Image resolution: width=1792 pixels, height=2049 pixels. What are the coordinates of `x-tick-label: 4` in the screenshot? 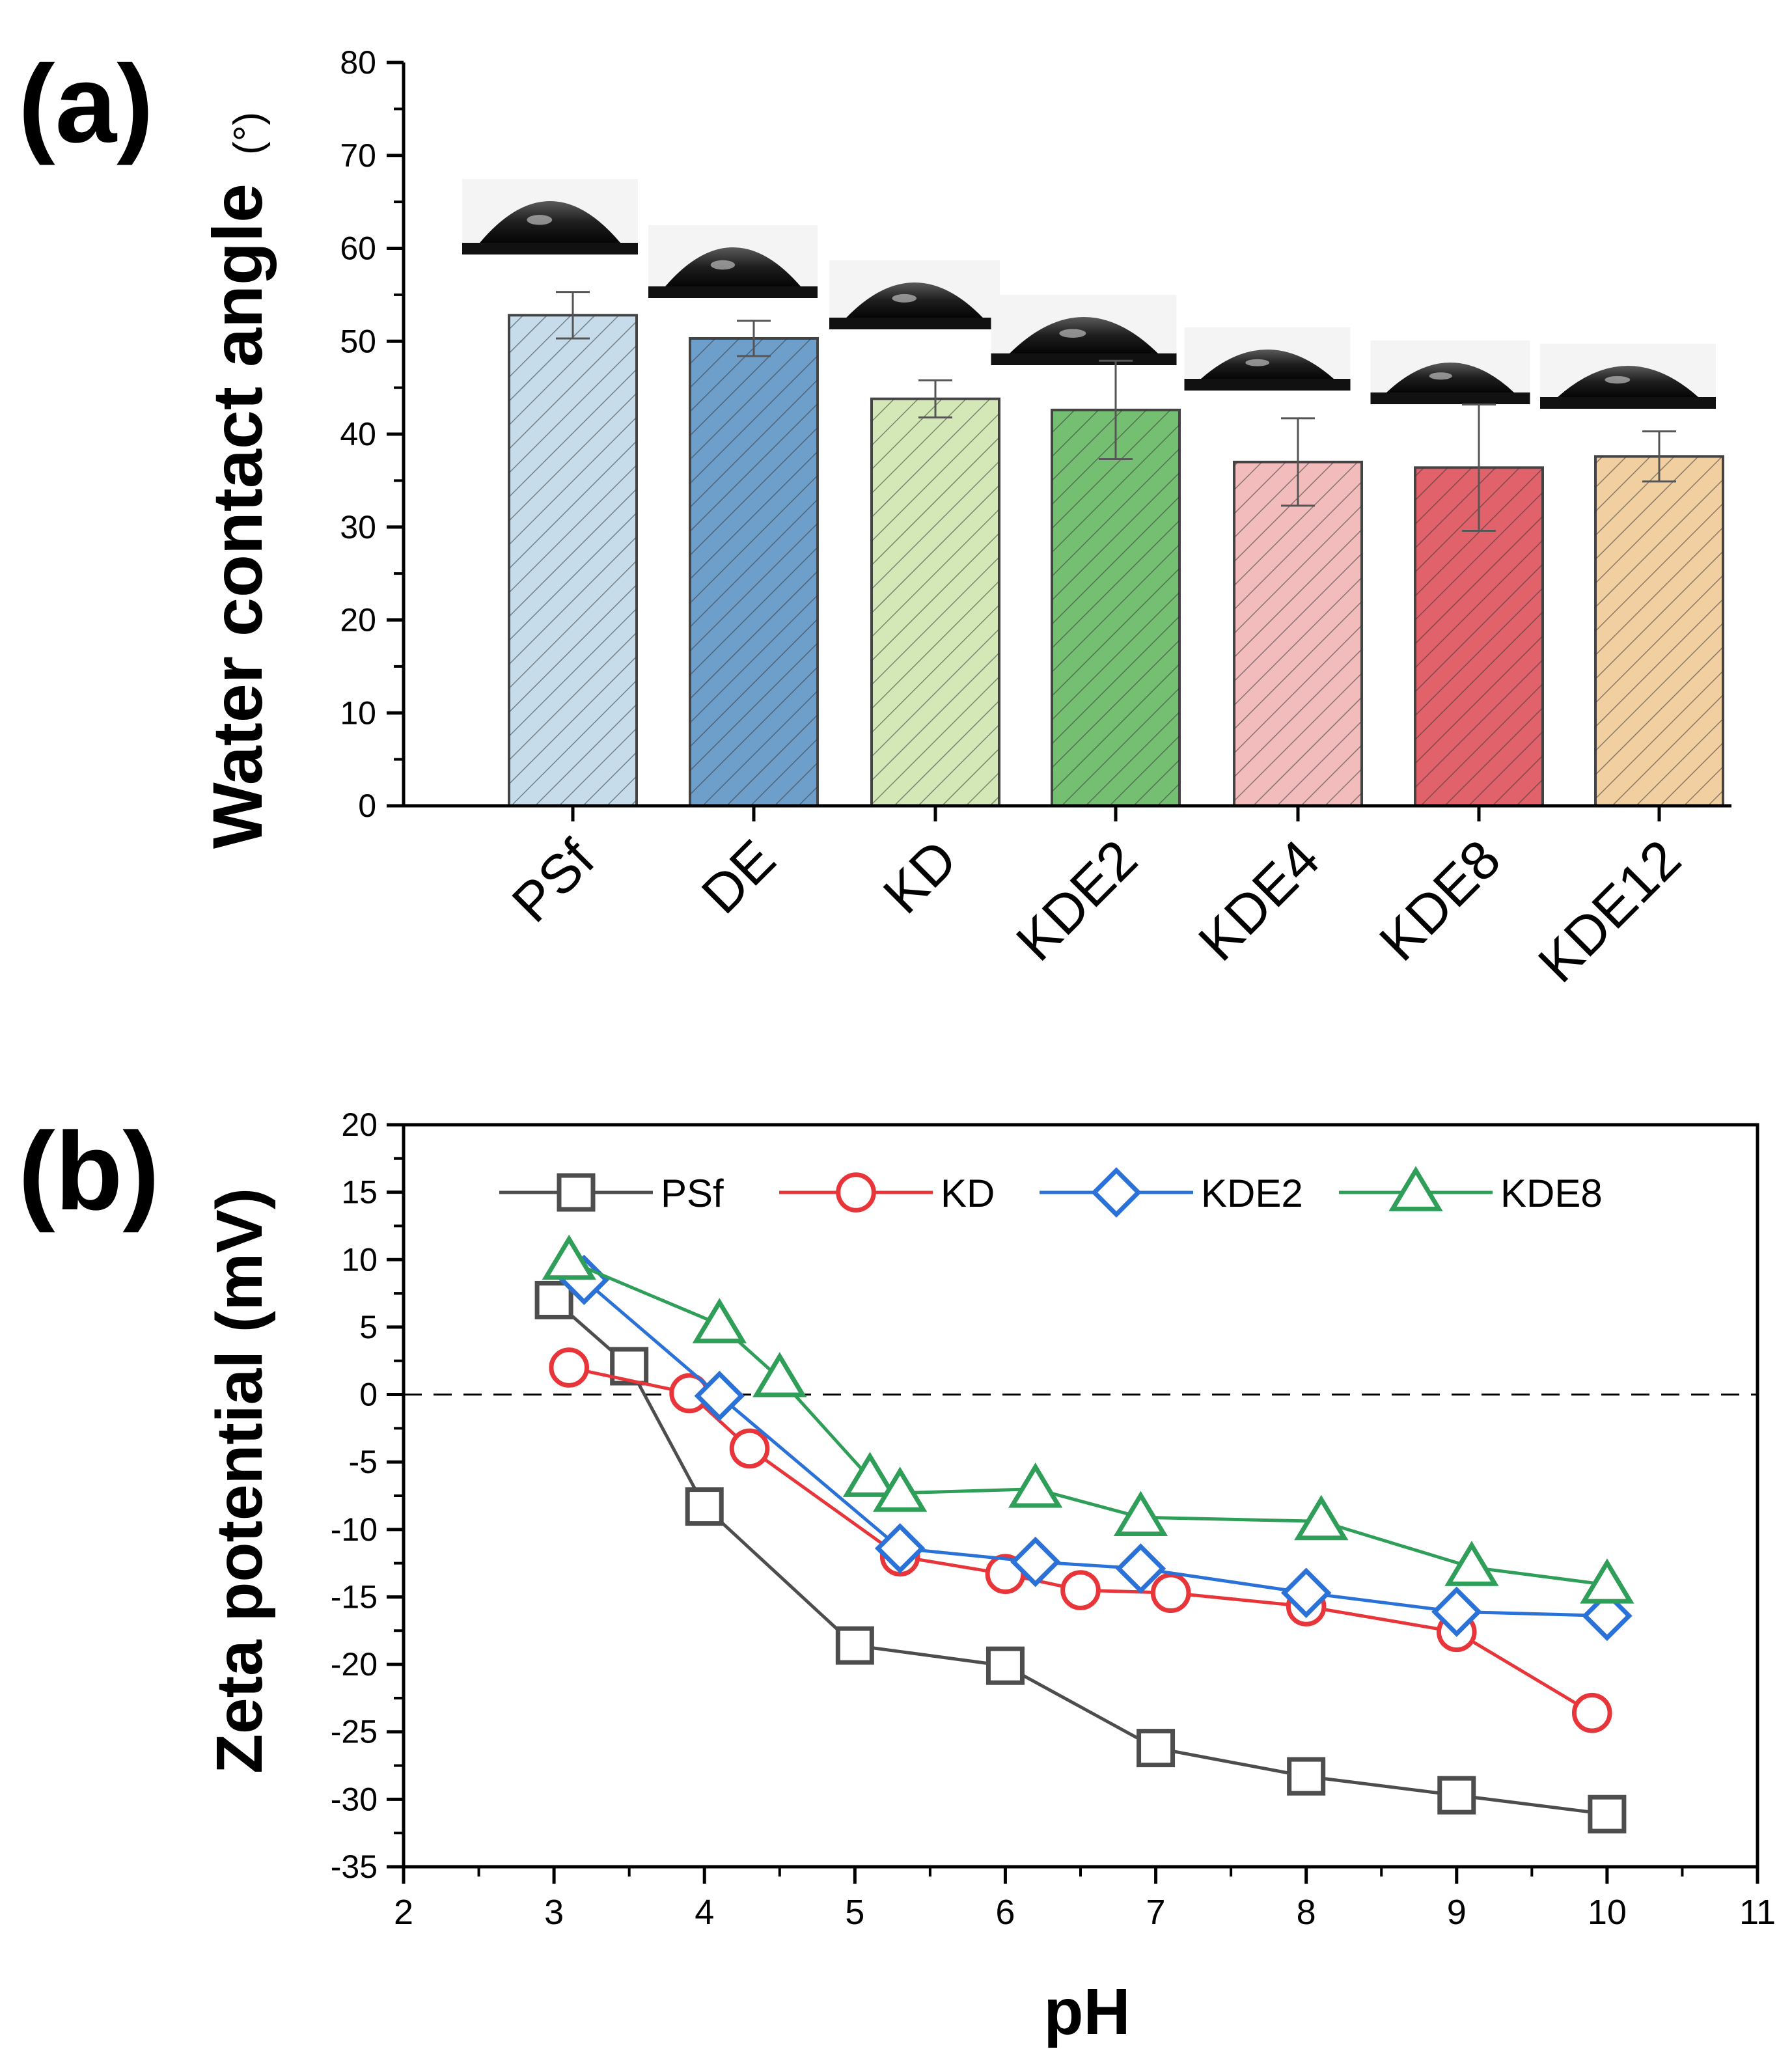 It's located at (704, 1912).